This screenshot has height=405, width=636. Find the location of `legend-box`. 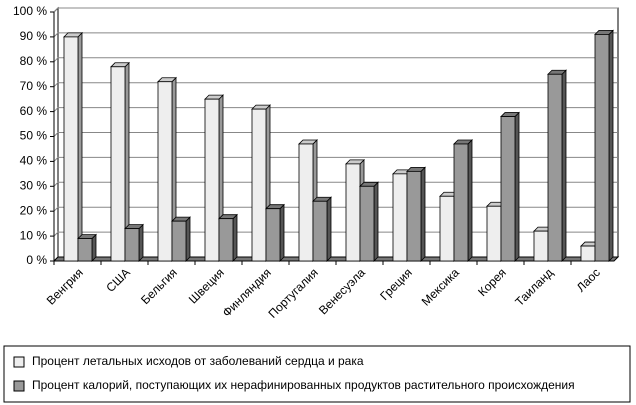

legend-box is located at coordinates (317, 374).